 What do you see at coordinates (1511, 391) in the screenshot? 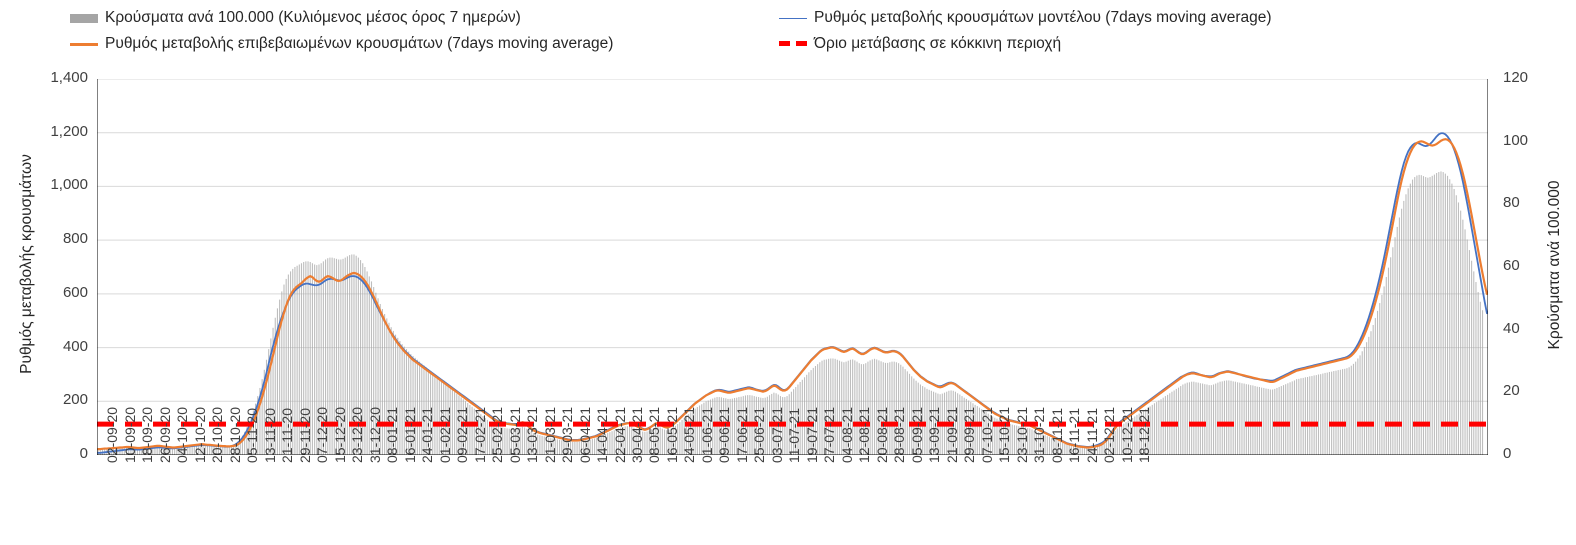
I see `y-axis-right-tick-label: 20` at bounding box center [1511, 391].